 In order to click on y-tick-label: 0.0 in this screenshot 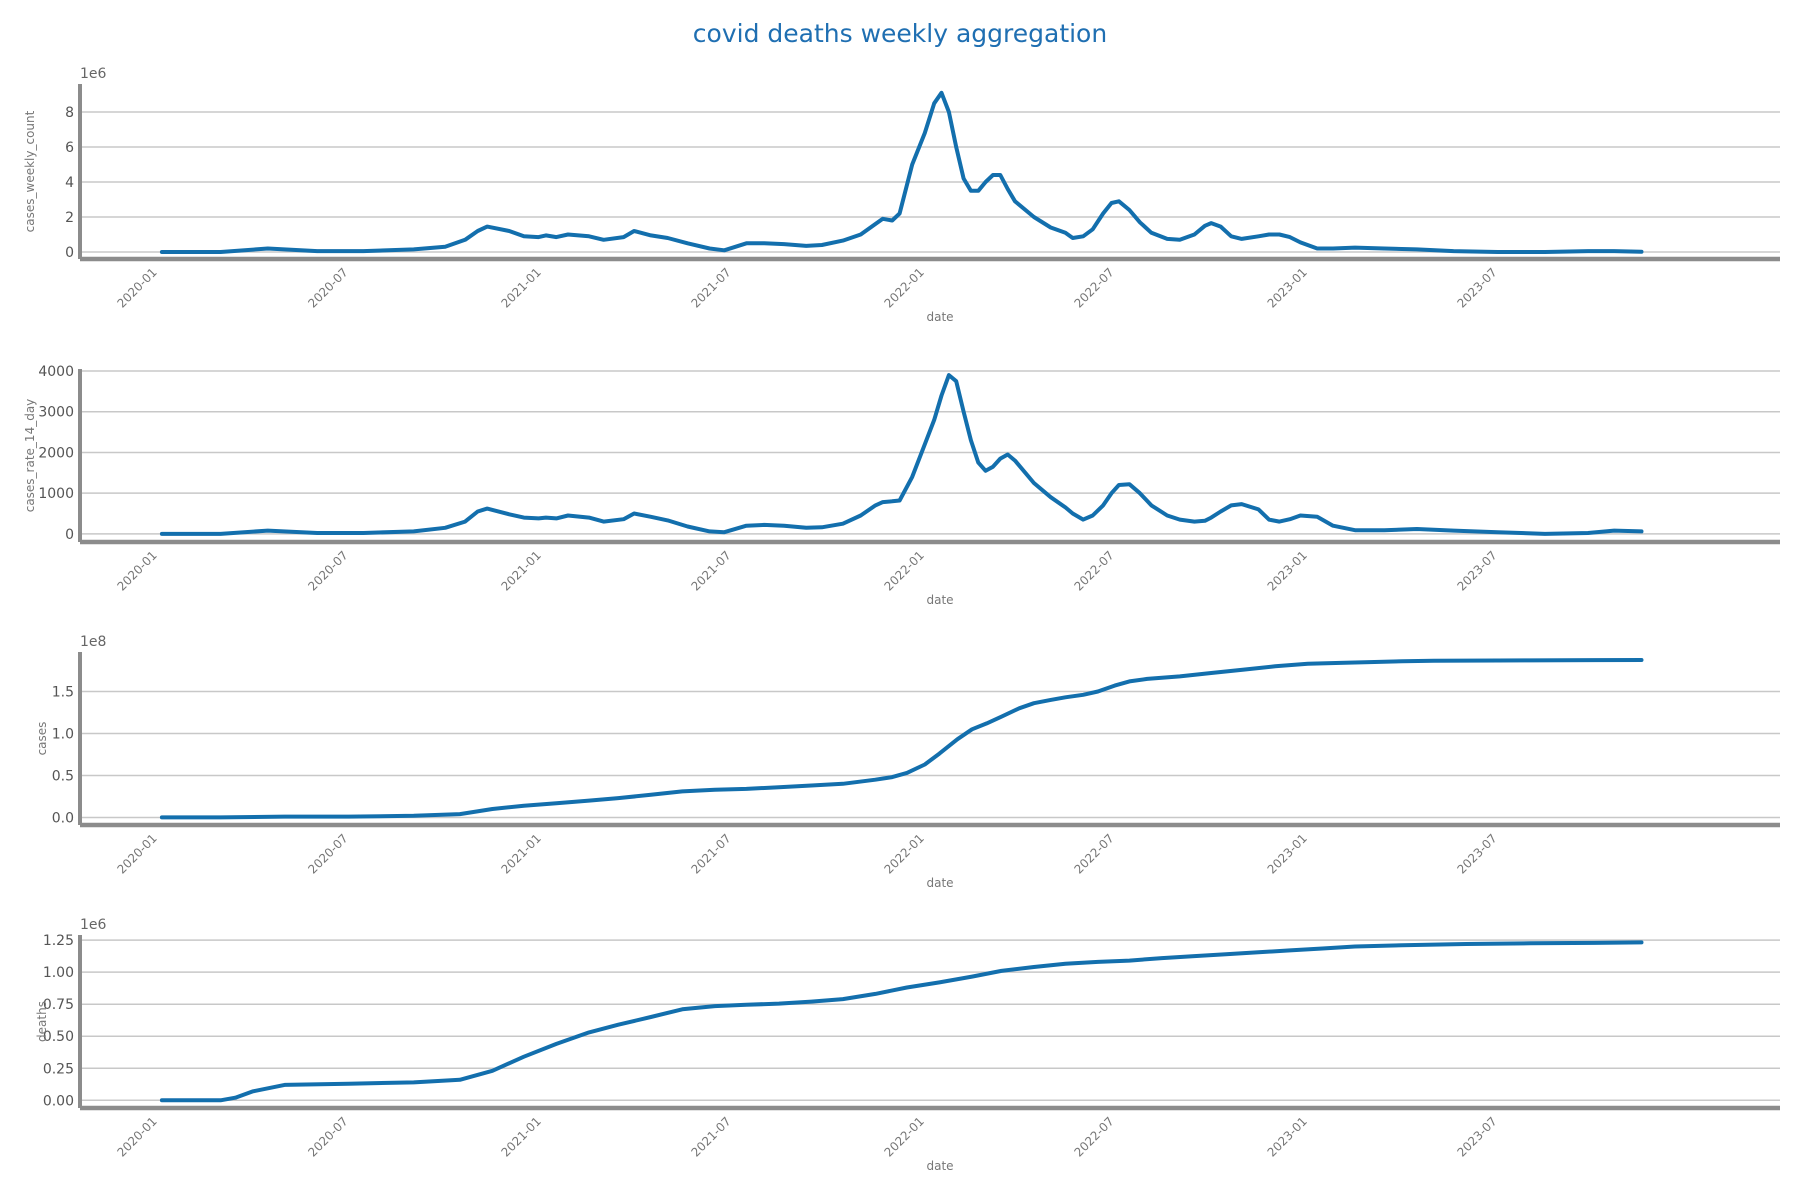, I will do `click(63, 818)`.